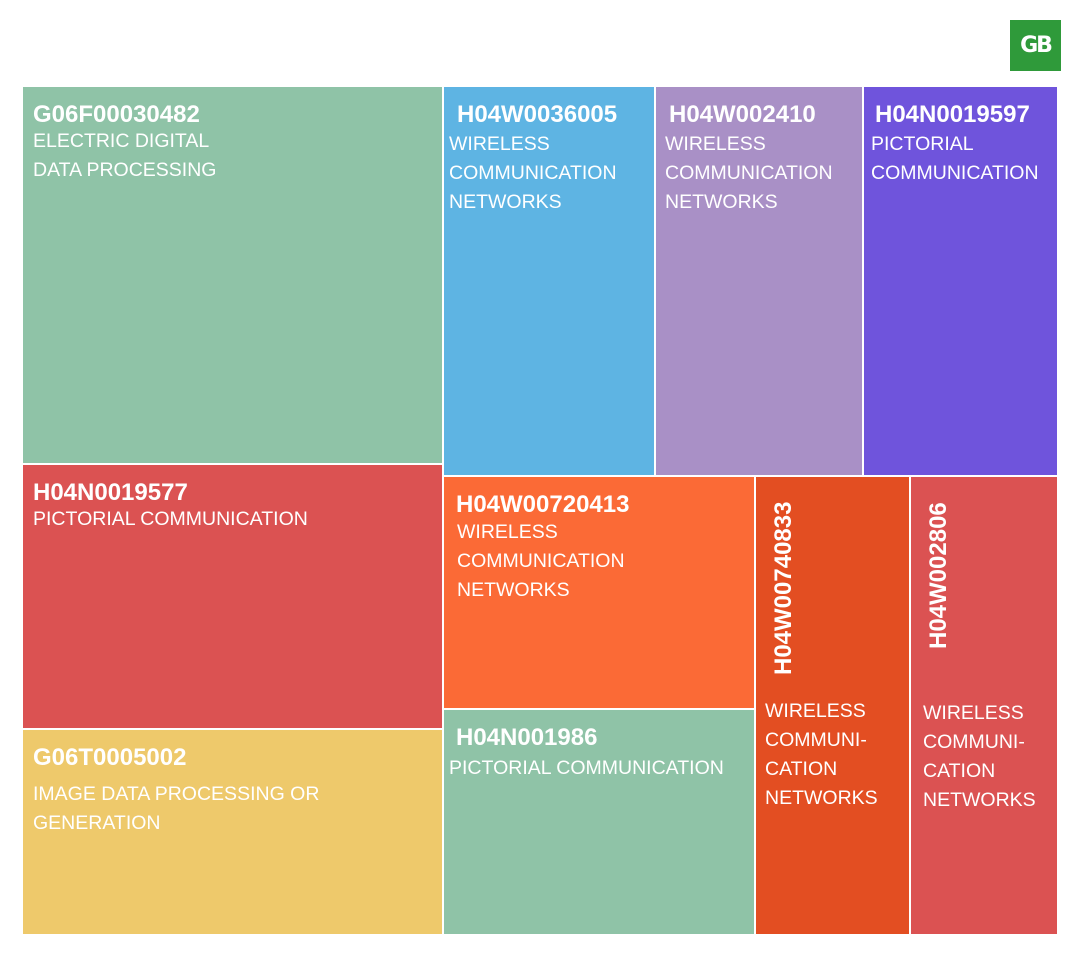 Image resolution: width=1080 pixels, height=958 pixels. What do you see at coordinates (938, 575) in the screenshot?
I see `tile-code: H04W002806` at bounding box center [938, 575].